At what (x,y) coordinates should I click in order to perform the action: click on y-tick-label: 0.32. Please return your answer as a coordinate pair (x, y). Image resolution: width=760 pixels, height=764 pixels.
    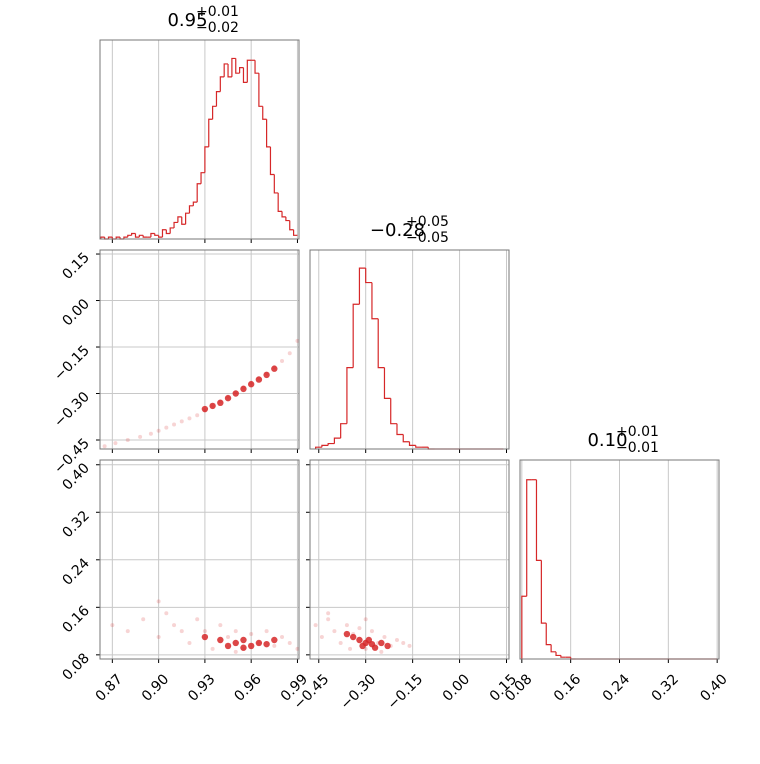
    Looking at the image, I should click on (75, 524).